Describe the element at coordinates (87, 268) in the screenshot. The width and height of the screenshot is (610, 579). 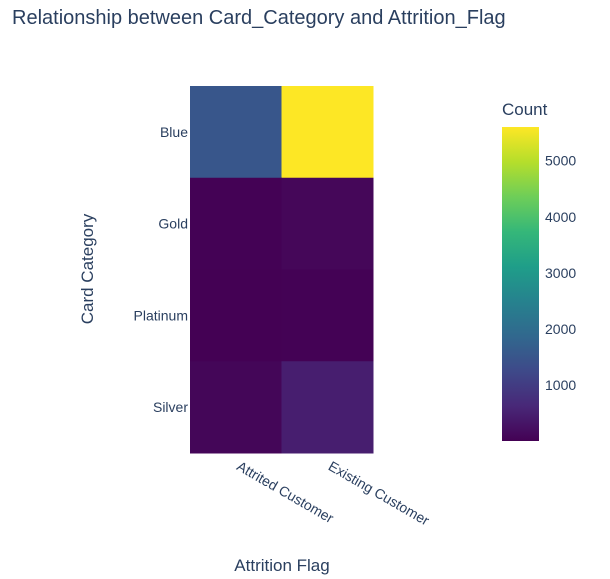
I see `y-axis-title: Card Category` at that location.